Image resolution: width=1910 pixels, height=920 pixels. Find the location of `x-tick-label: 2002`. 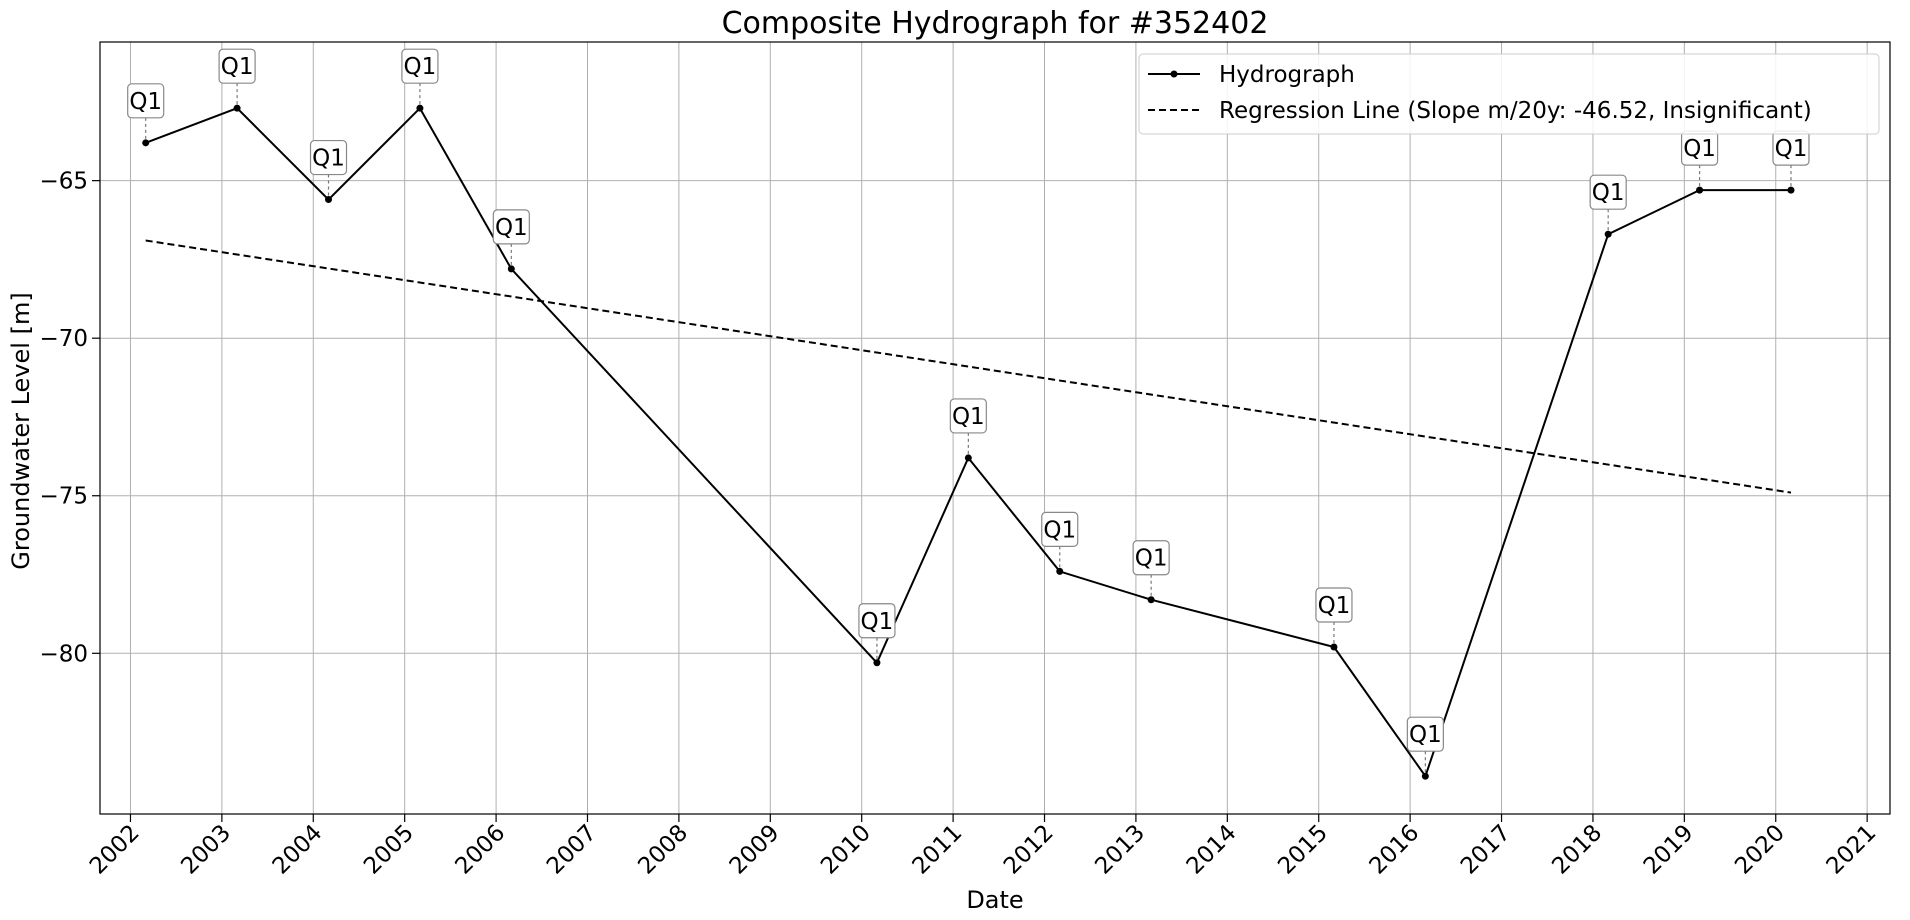

x-tick-label: 2002 is located at coordinates (115, 850).